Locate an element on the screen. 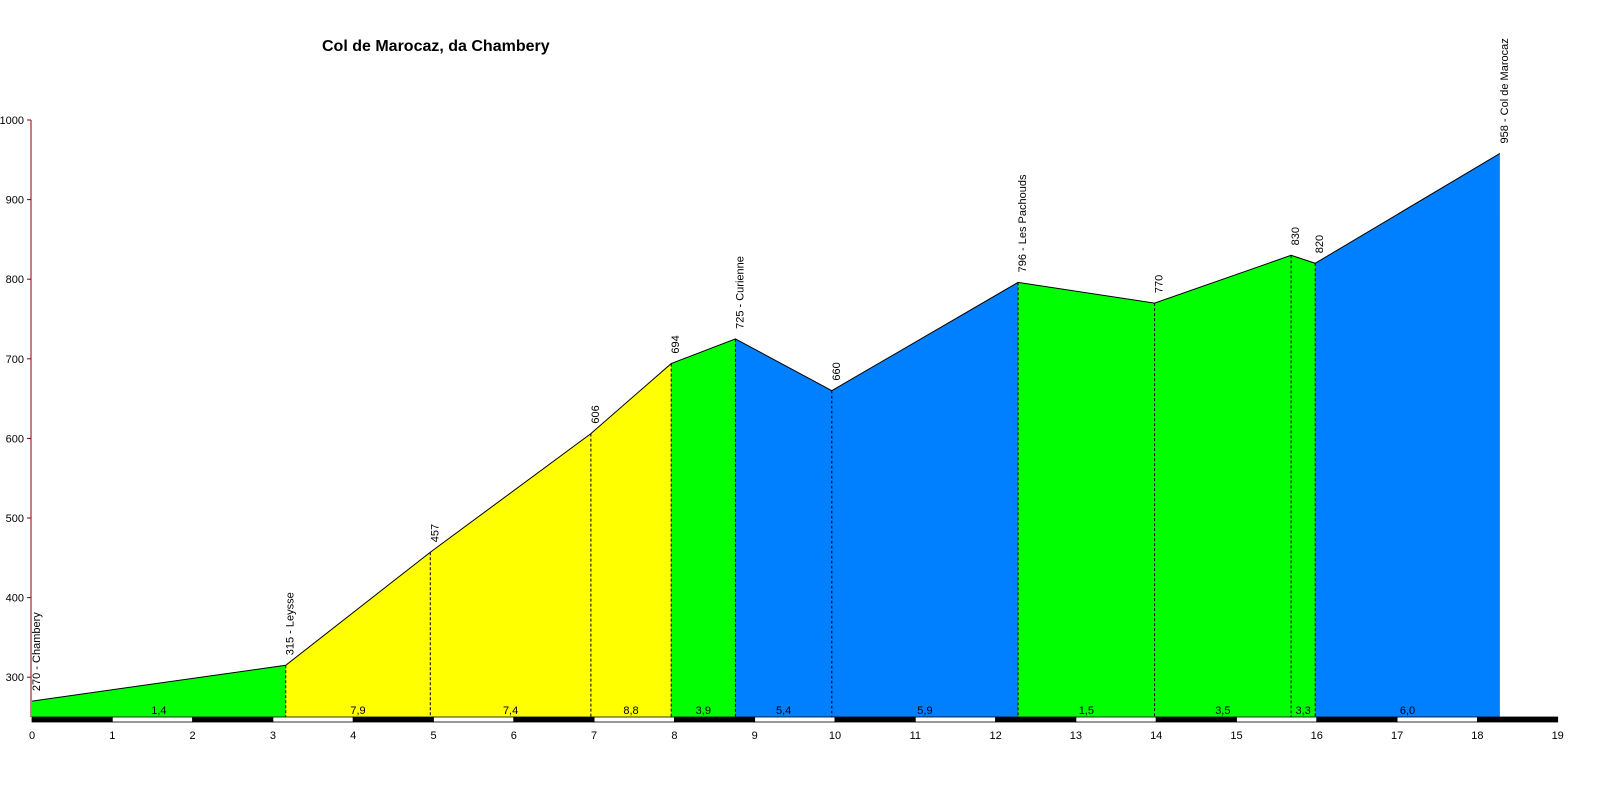  gradient-label: 7,9 is located at coordinates (357, 711).